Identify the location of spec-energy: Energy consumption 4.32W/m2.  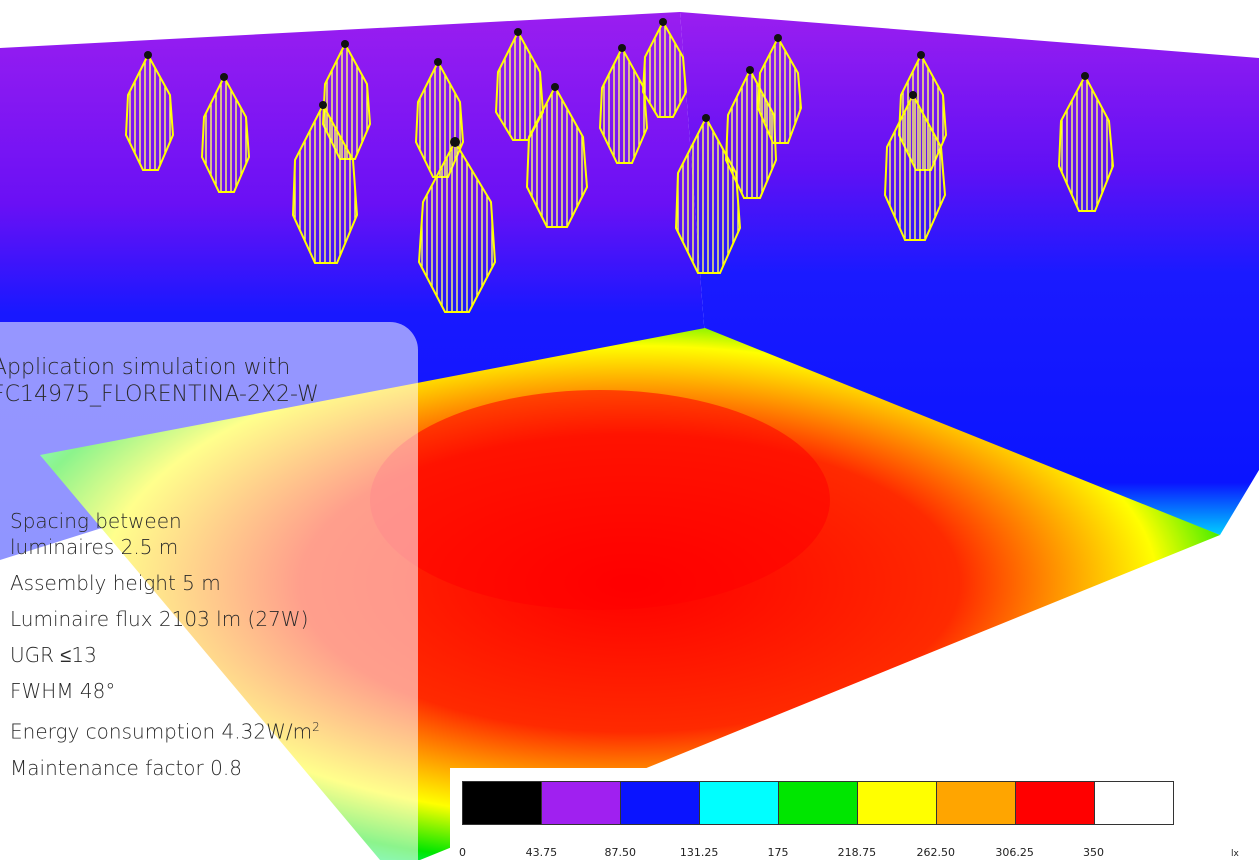
(165, 729).